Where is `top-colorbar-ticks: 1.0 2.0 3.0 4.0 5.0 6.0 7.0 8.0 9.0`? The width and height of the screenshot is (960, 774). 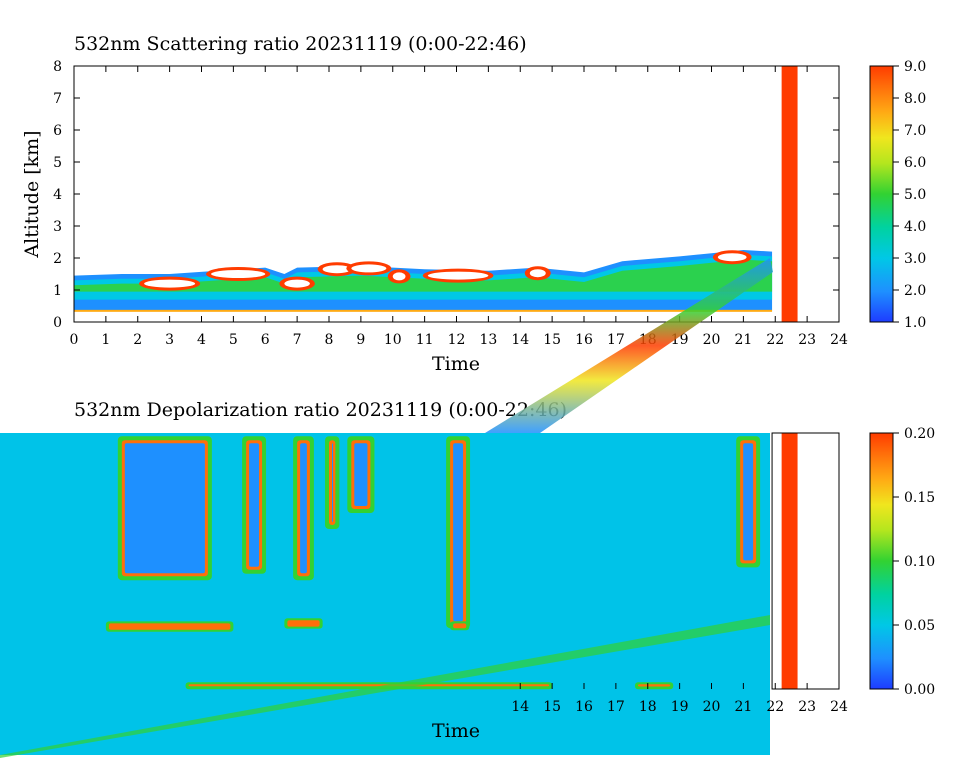
top-colorbar-ticks: 1.0 2.0 3.0 4.0 5.0 6.0 7.0 8.0 9.0 is located at coordinates (909, 195).